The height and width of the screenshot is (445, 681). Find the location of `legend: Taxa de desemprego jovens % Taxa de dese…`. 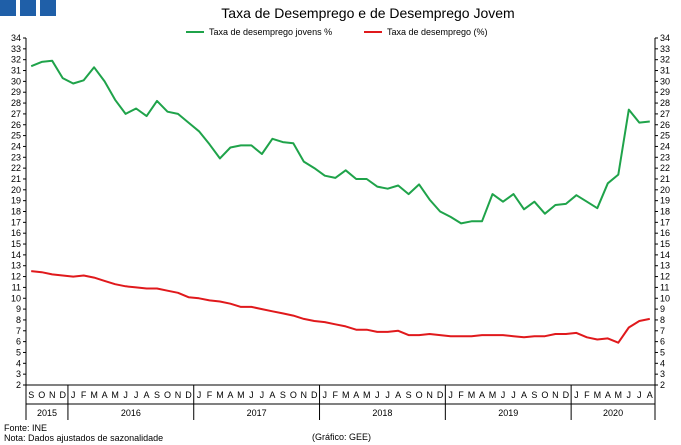

legend: Taxa de desemprego jovens % Taxa de dese… is located at coordinates (337, 32).